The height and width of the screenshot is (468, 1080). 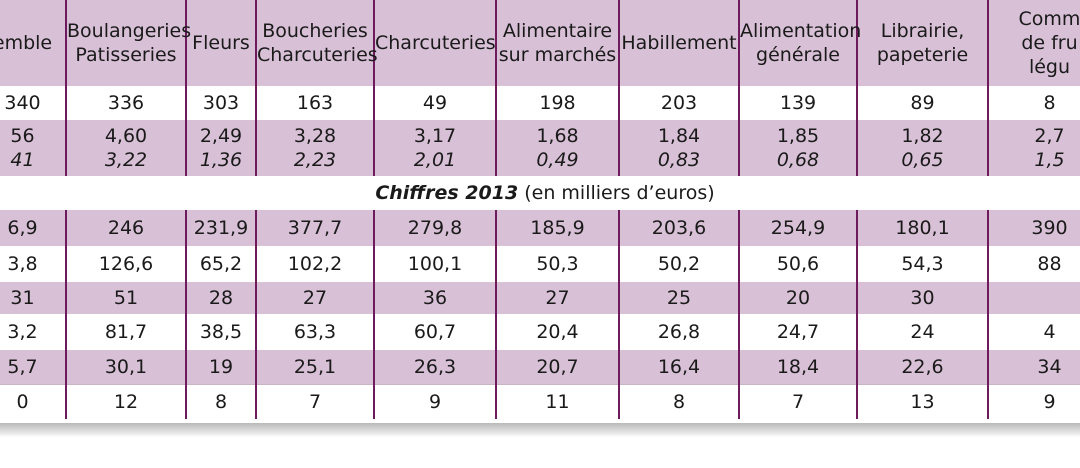 What do you see at coordinates (557, 148) in the screenshot?
I see `ratio-cell: 1,68 0,49` at bounding box center [557, 148].